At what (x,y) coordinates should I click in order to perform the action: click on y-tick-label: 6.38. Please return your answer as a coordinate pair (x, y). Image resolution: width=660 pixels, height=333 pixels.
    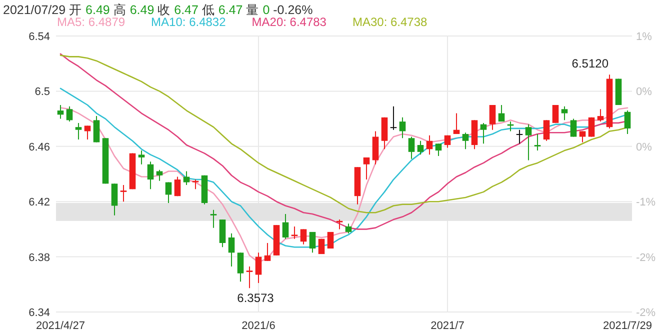
    Looking at the image, I should click on (39, 258).